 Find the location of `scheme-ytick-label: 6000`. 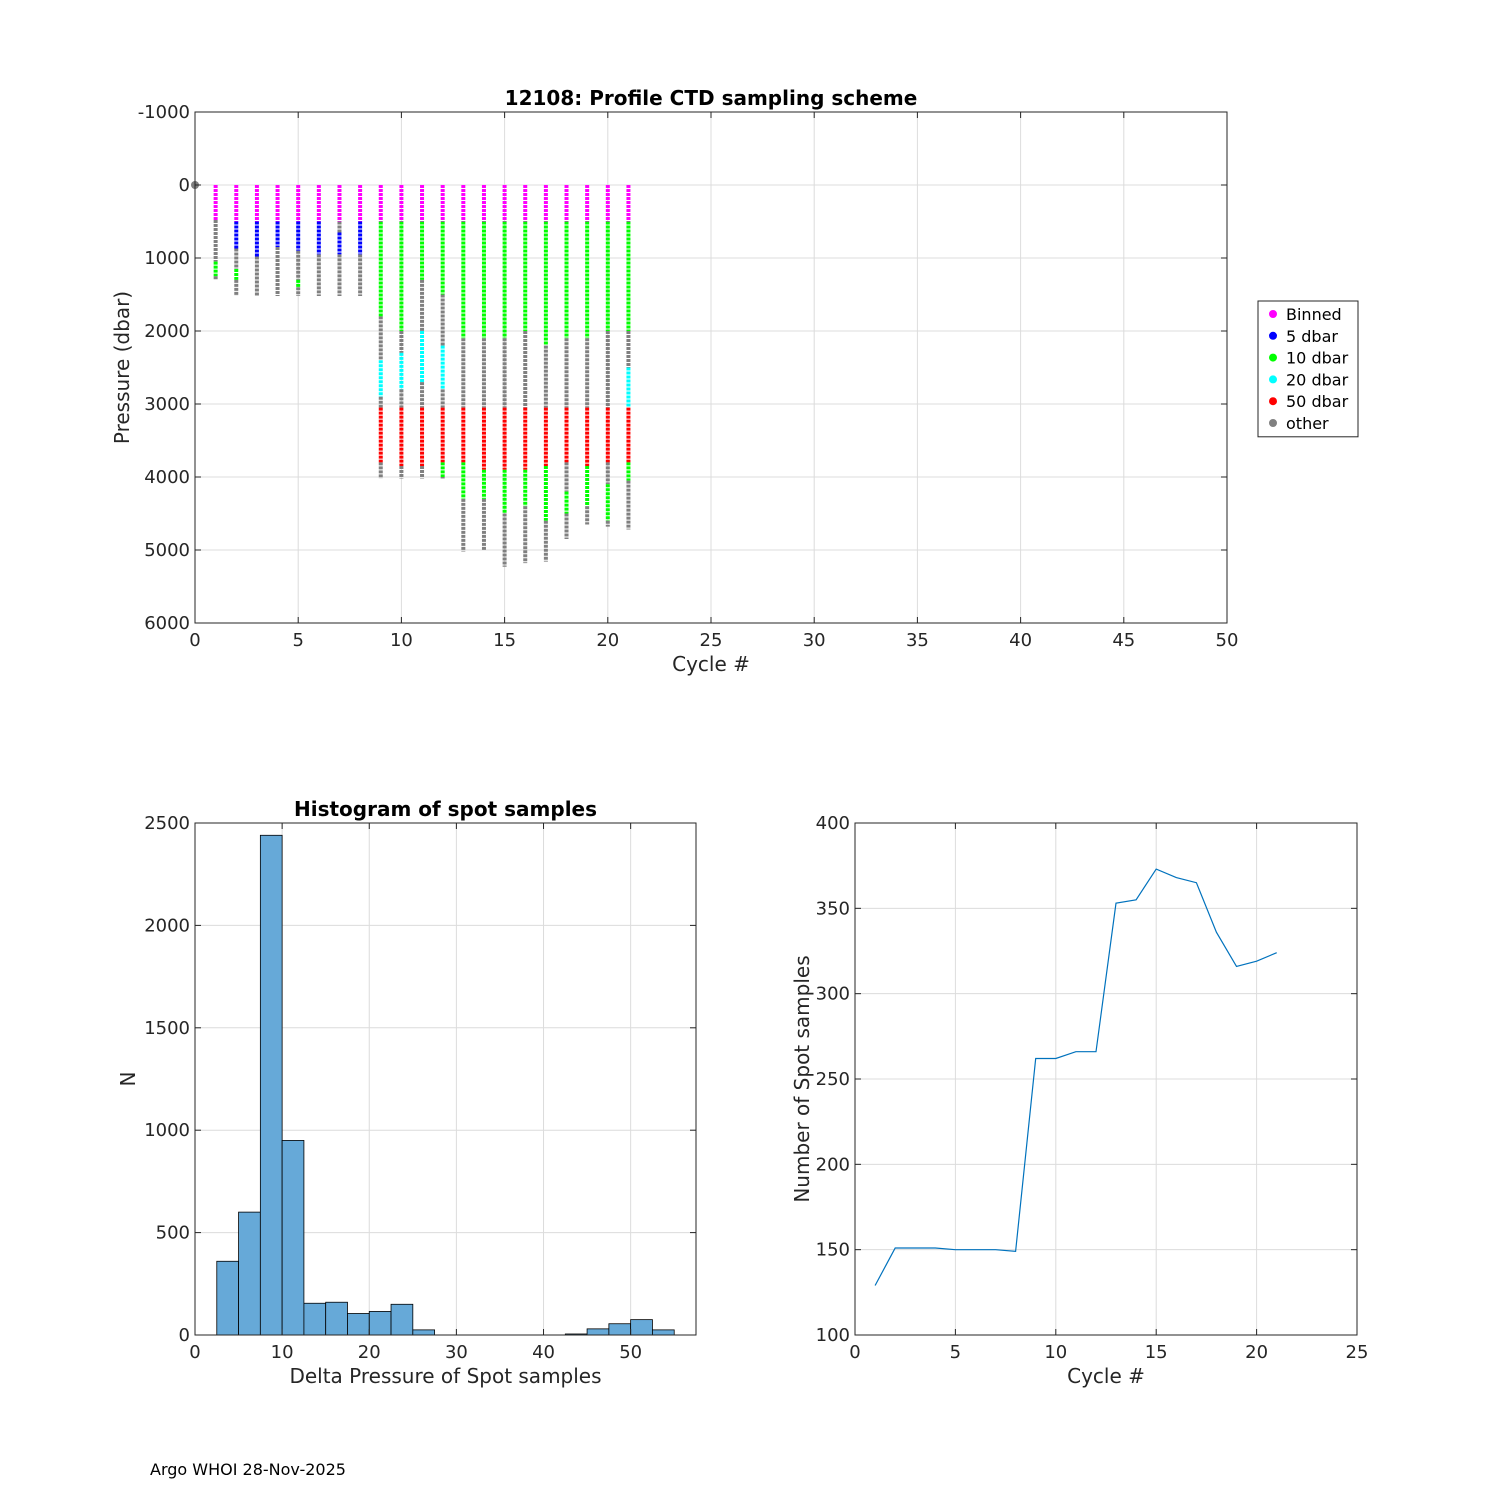

scheme-ytick-label: 6000 is located at coordinates (167, 623).